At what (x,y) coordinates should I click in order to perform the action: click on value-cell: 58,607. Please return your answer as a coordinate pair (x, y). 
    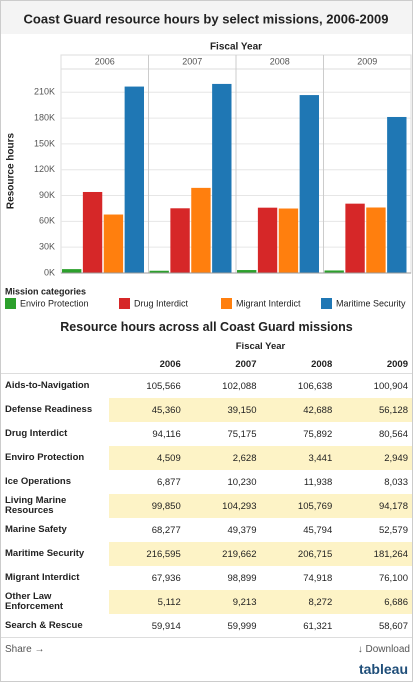
    Looking at the image, I should click on (393, 626).